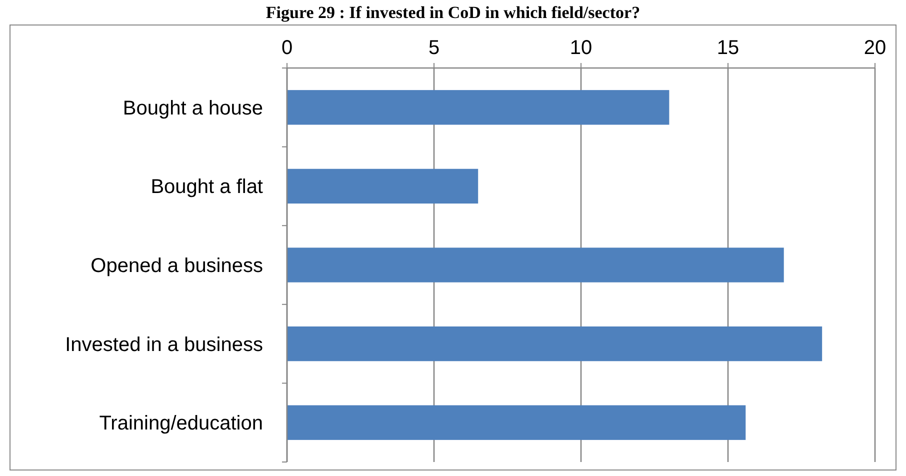 Image resolution: width=906 pixels, height=476 pixels. Describe the element at coordinates (434, 48) in the screenshot. I see `x-tick-label: 5` at that location.